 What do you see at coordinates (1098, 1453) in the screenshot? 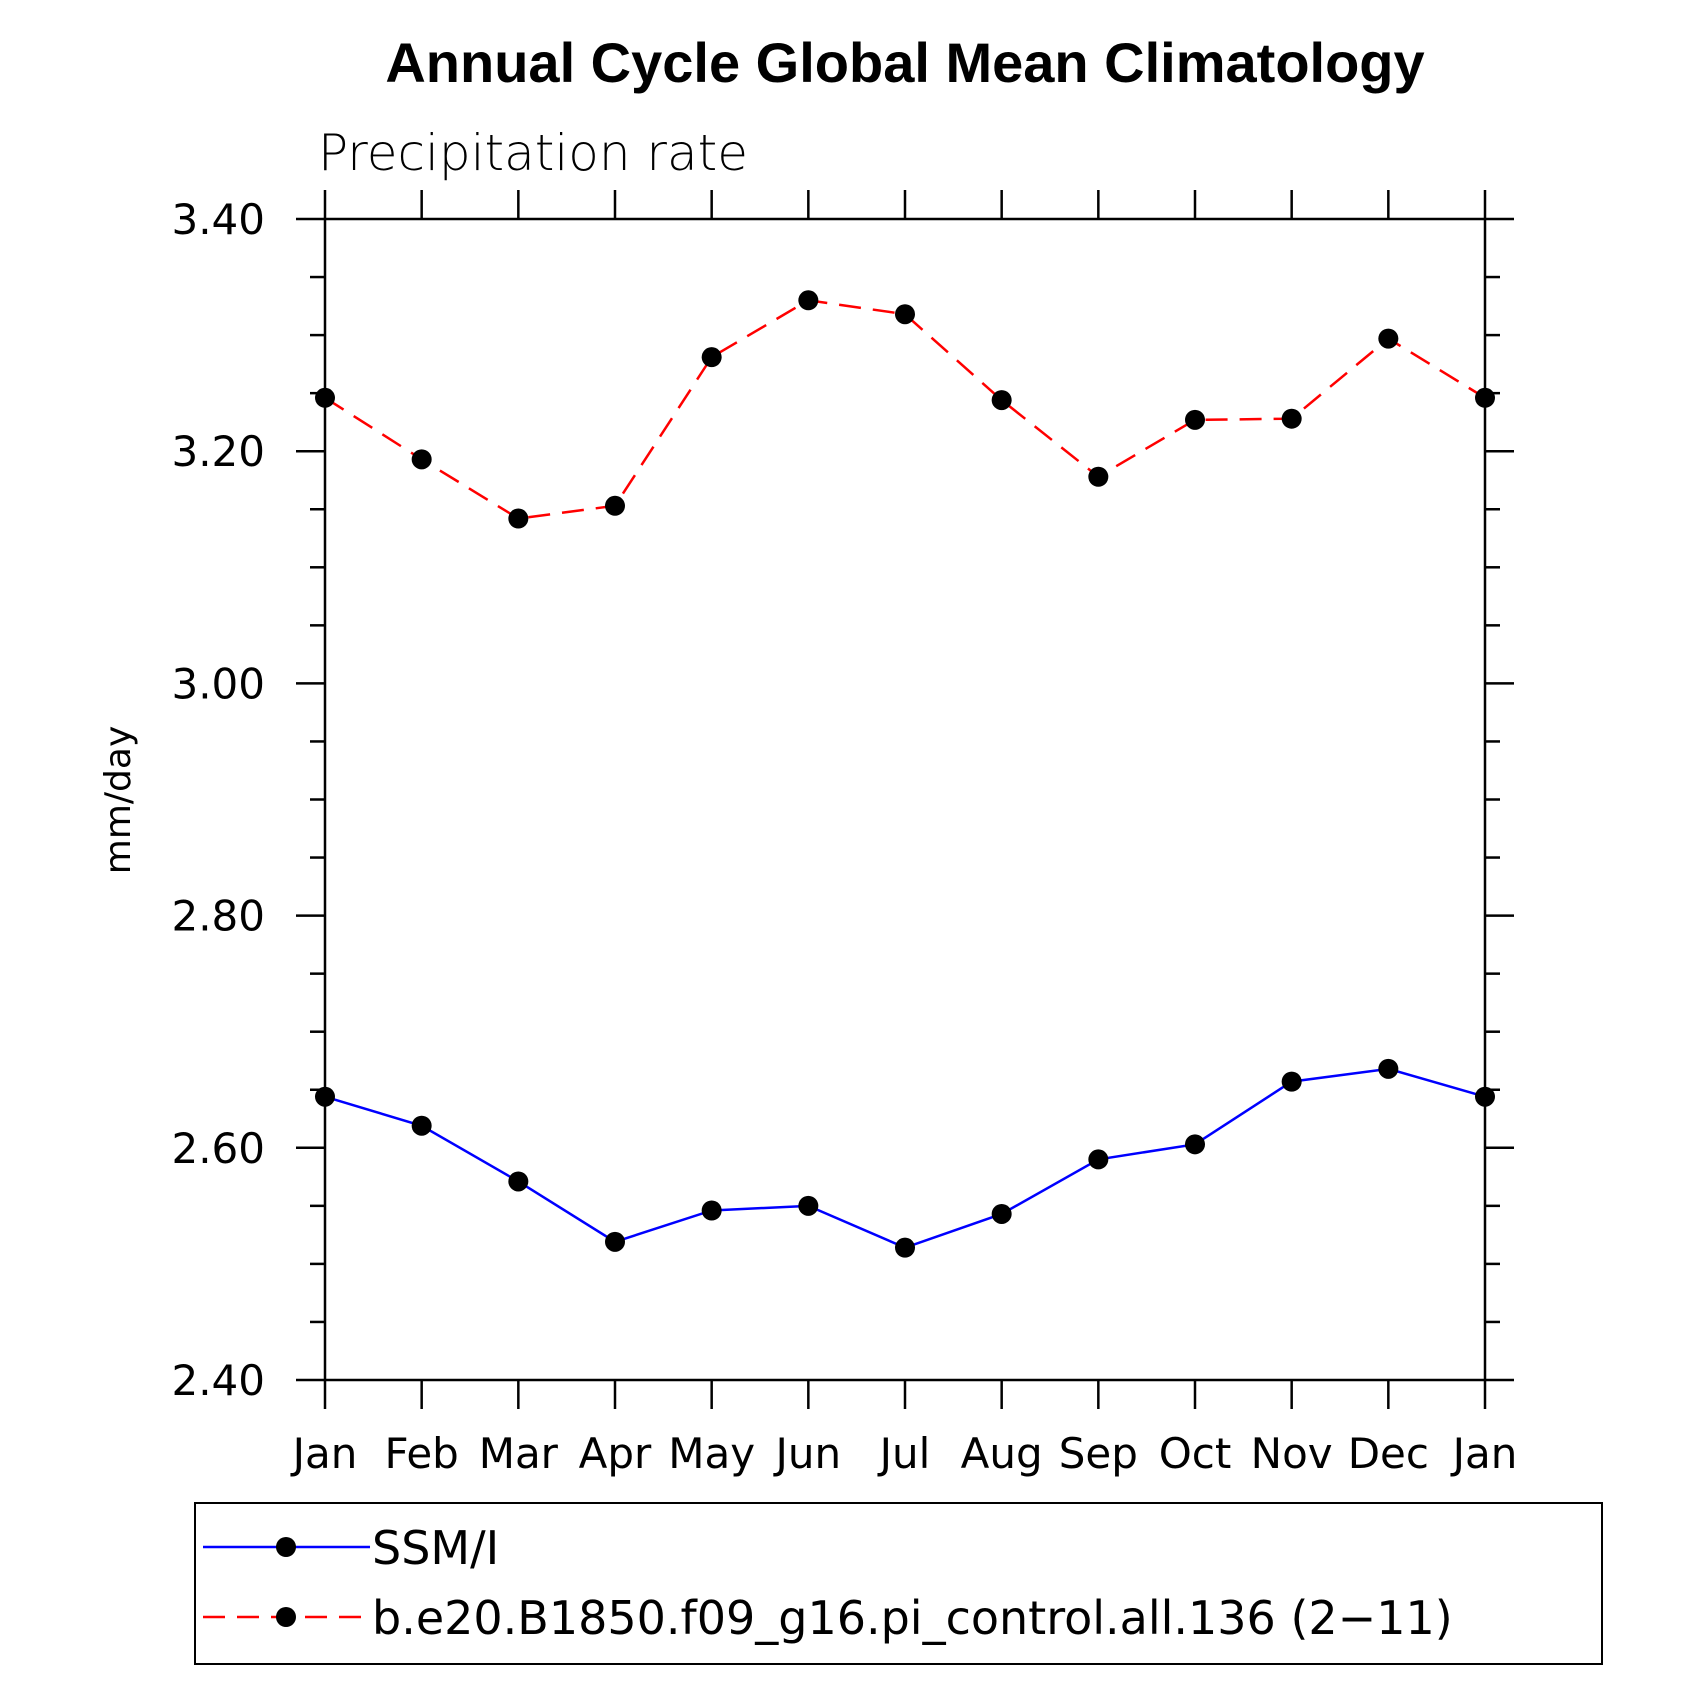
I see `x-tick-label: Sep` at bounding box center [1098, 1453].